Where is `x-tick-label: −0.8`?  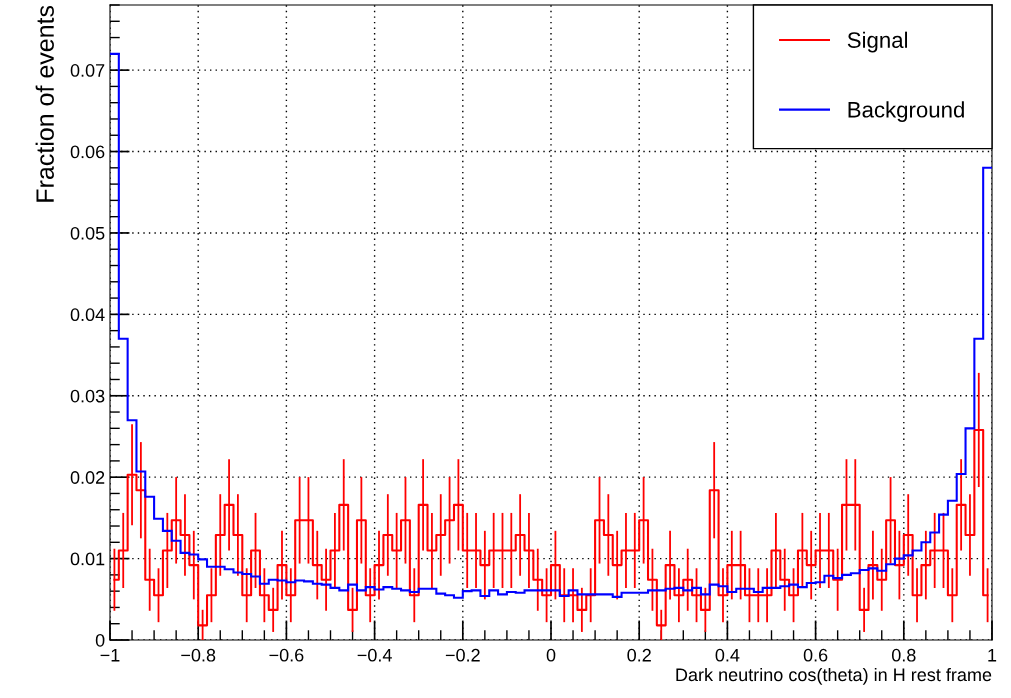 x-tick-label: −0.8 is located at coordinates (198, 655).